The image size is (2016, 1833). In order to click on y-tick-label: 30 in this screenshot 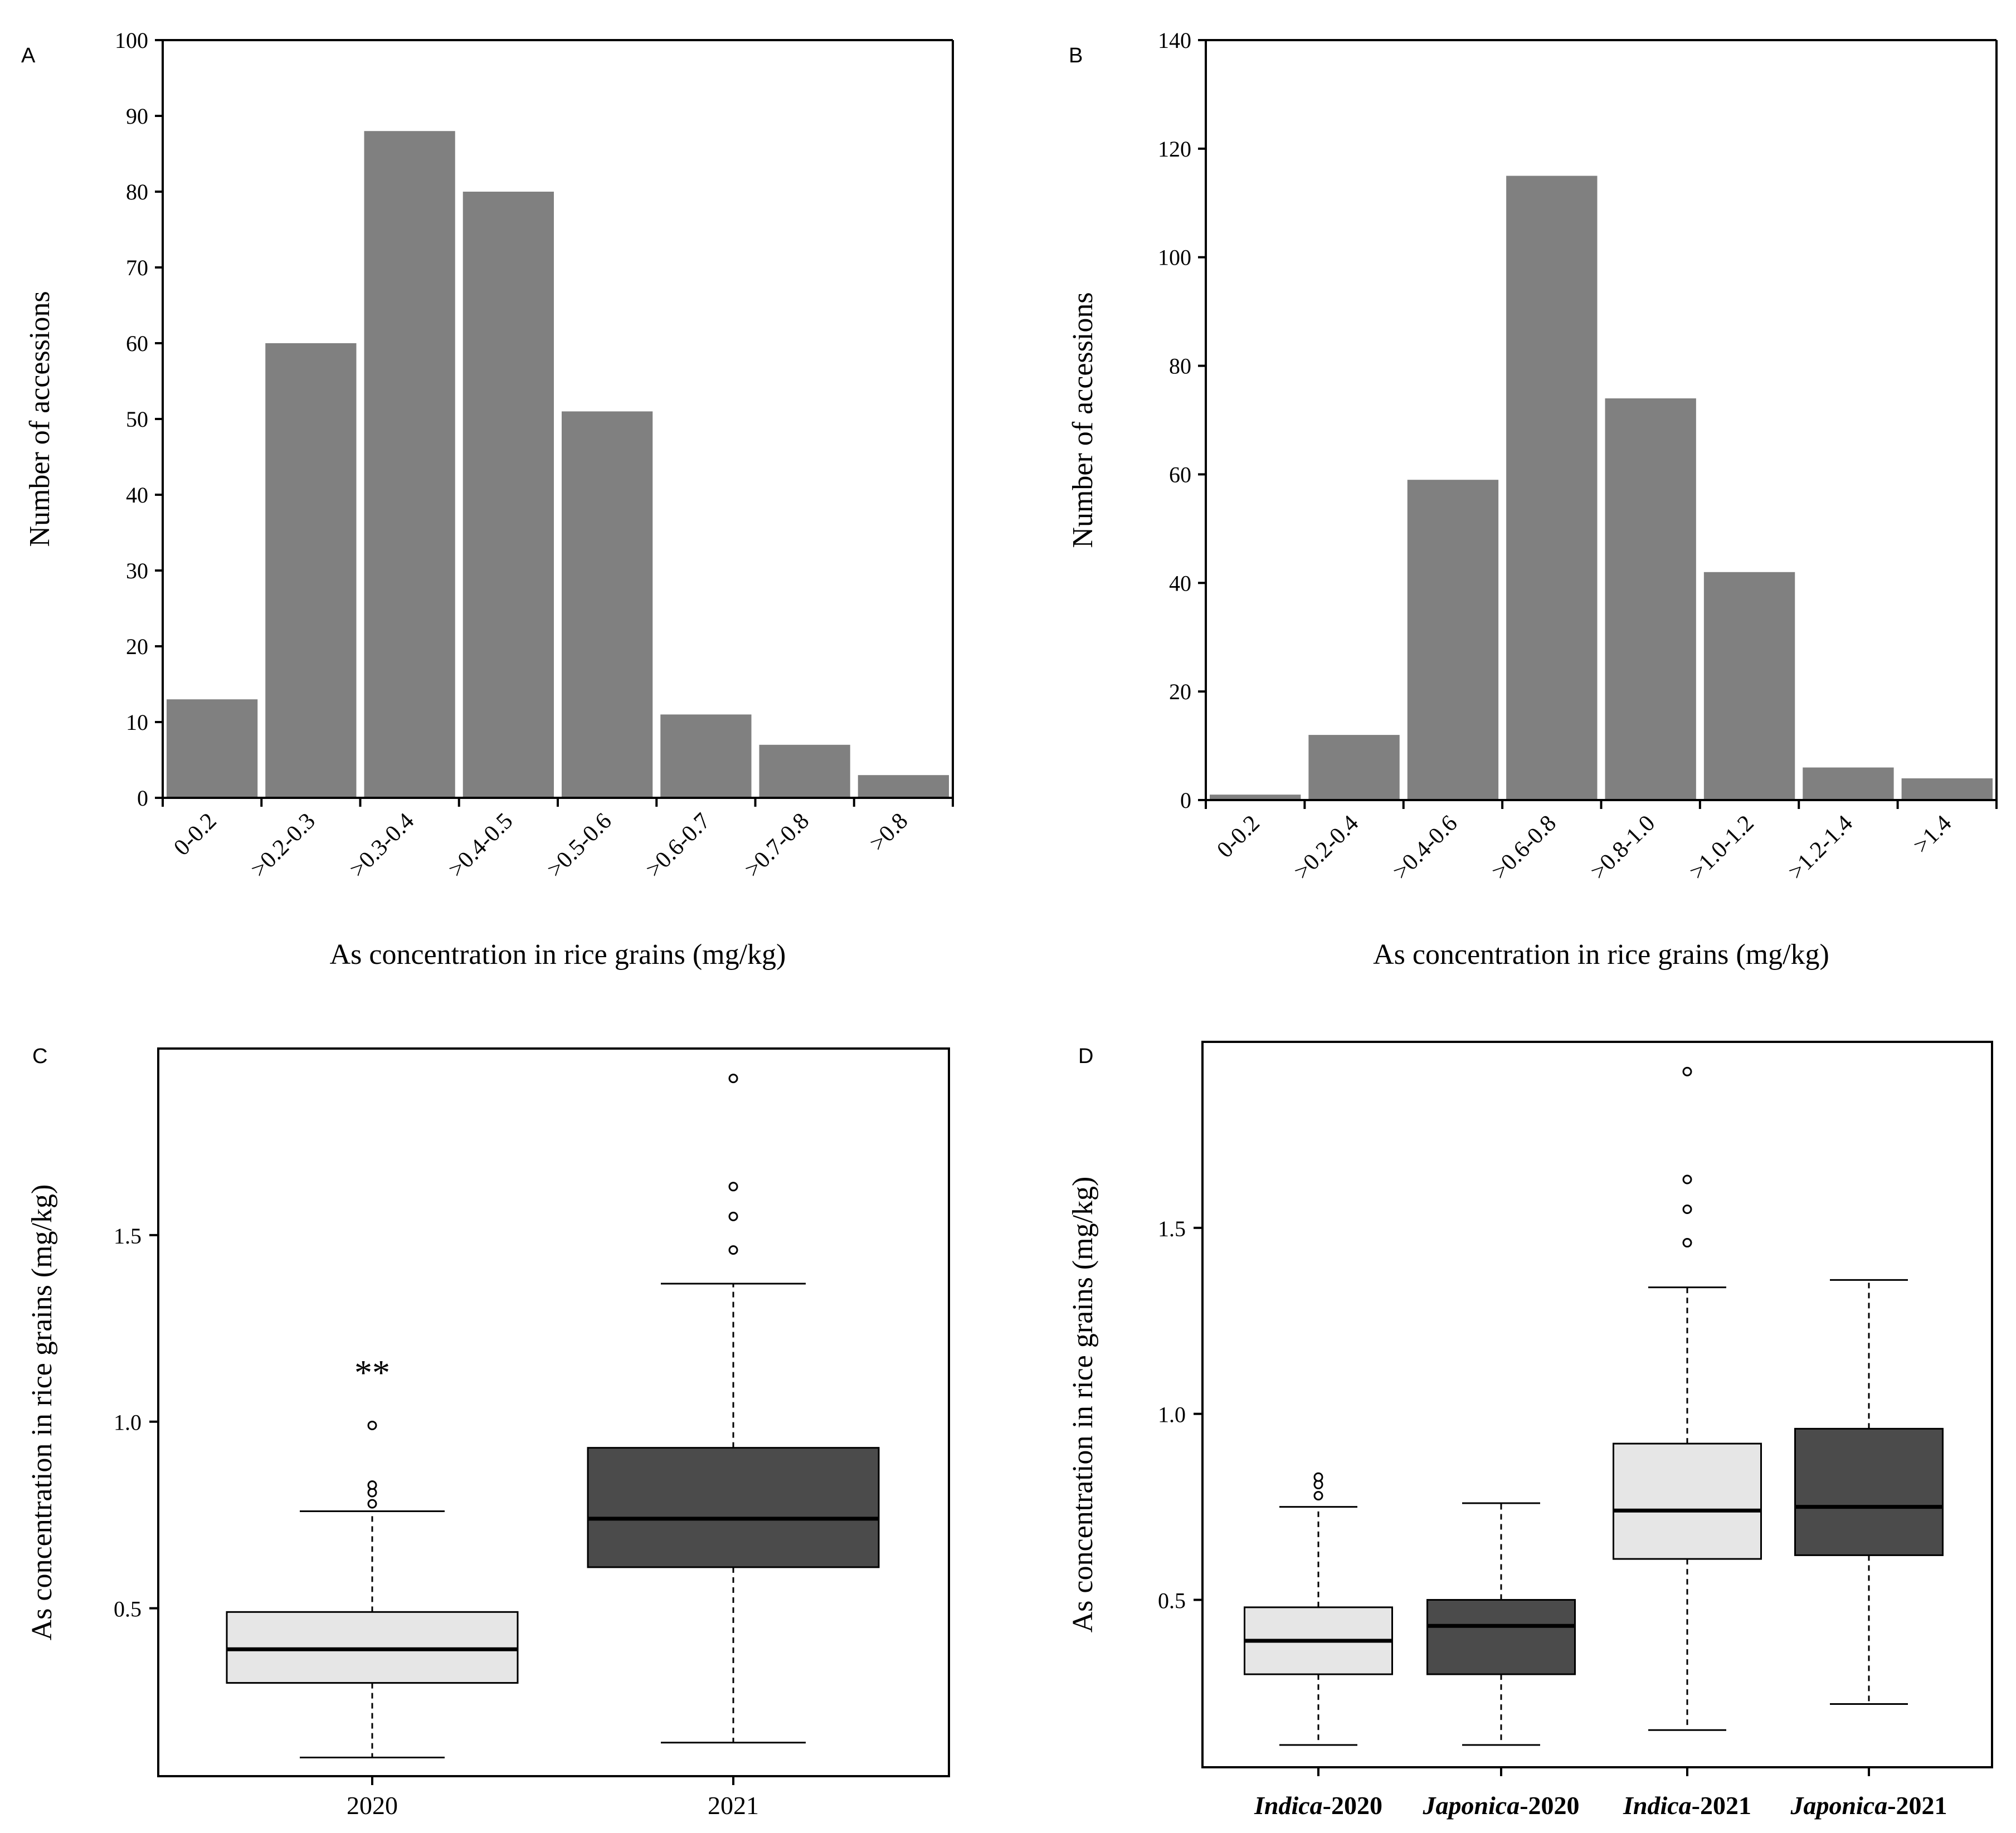, I will do `click(137, 570)`.